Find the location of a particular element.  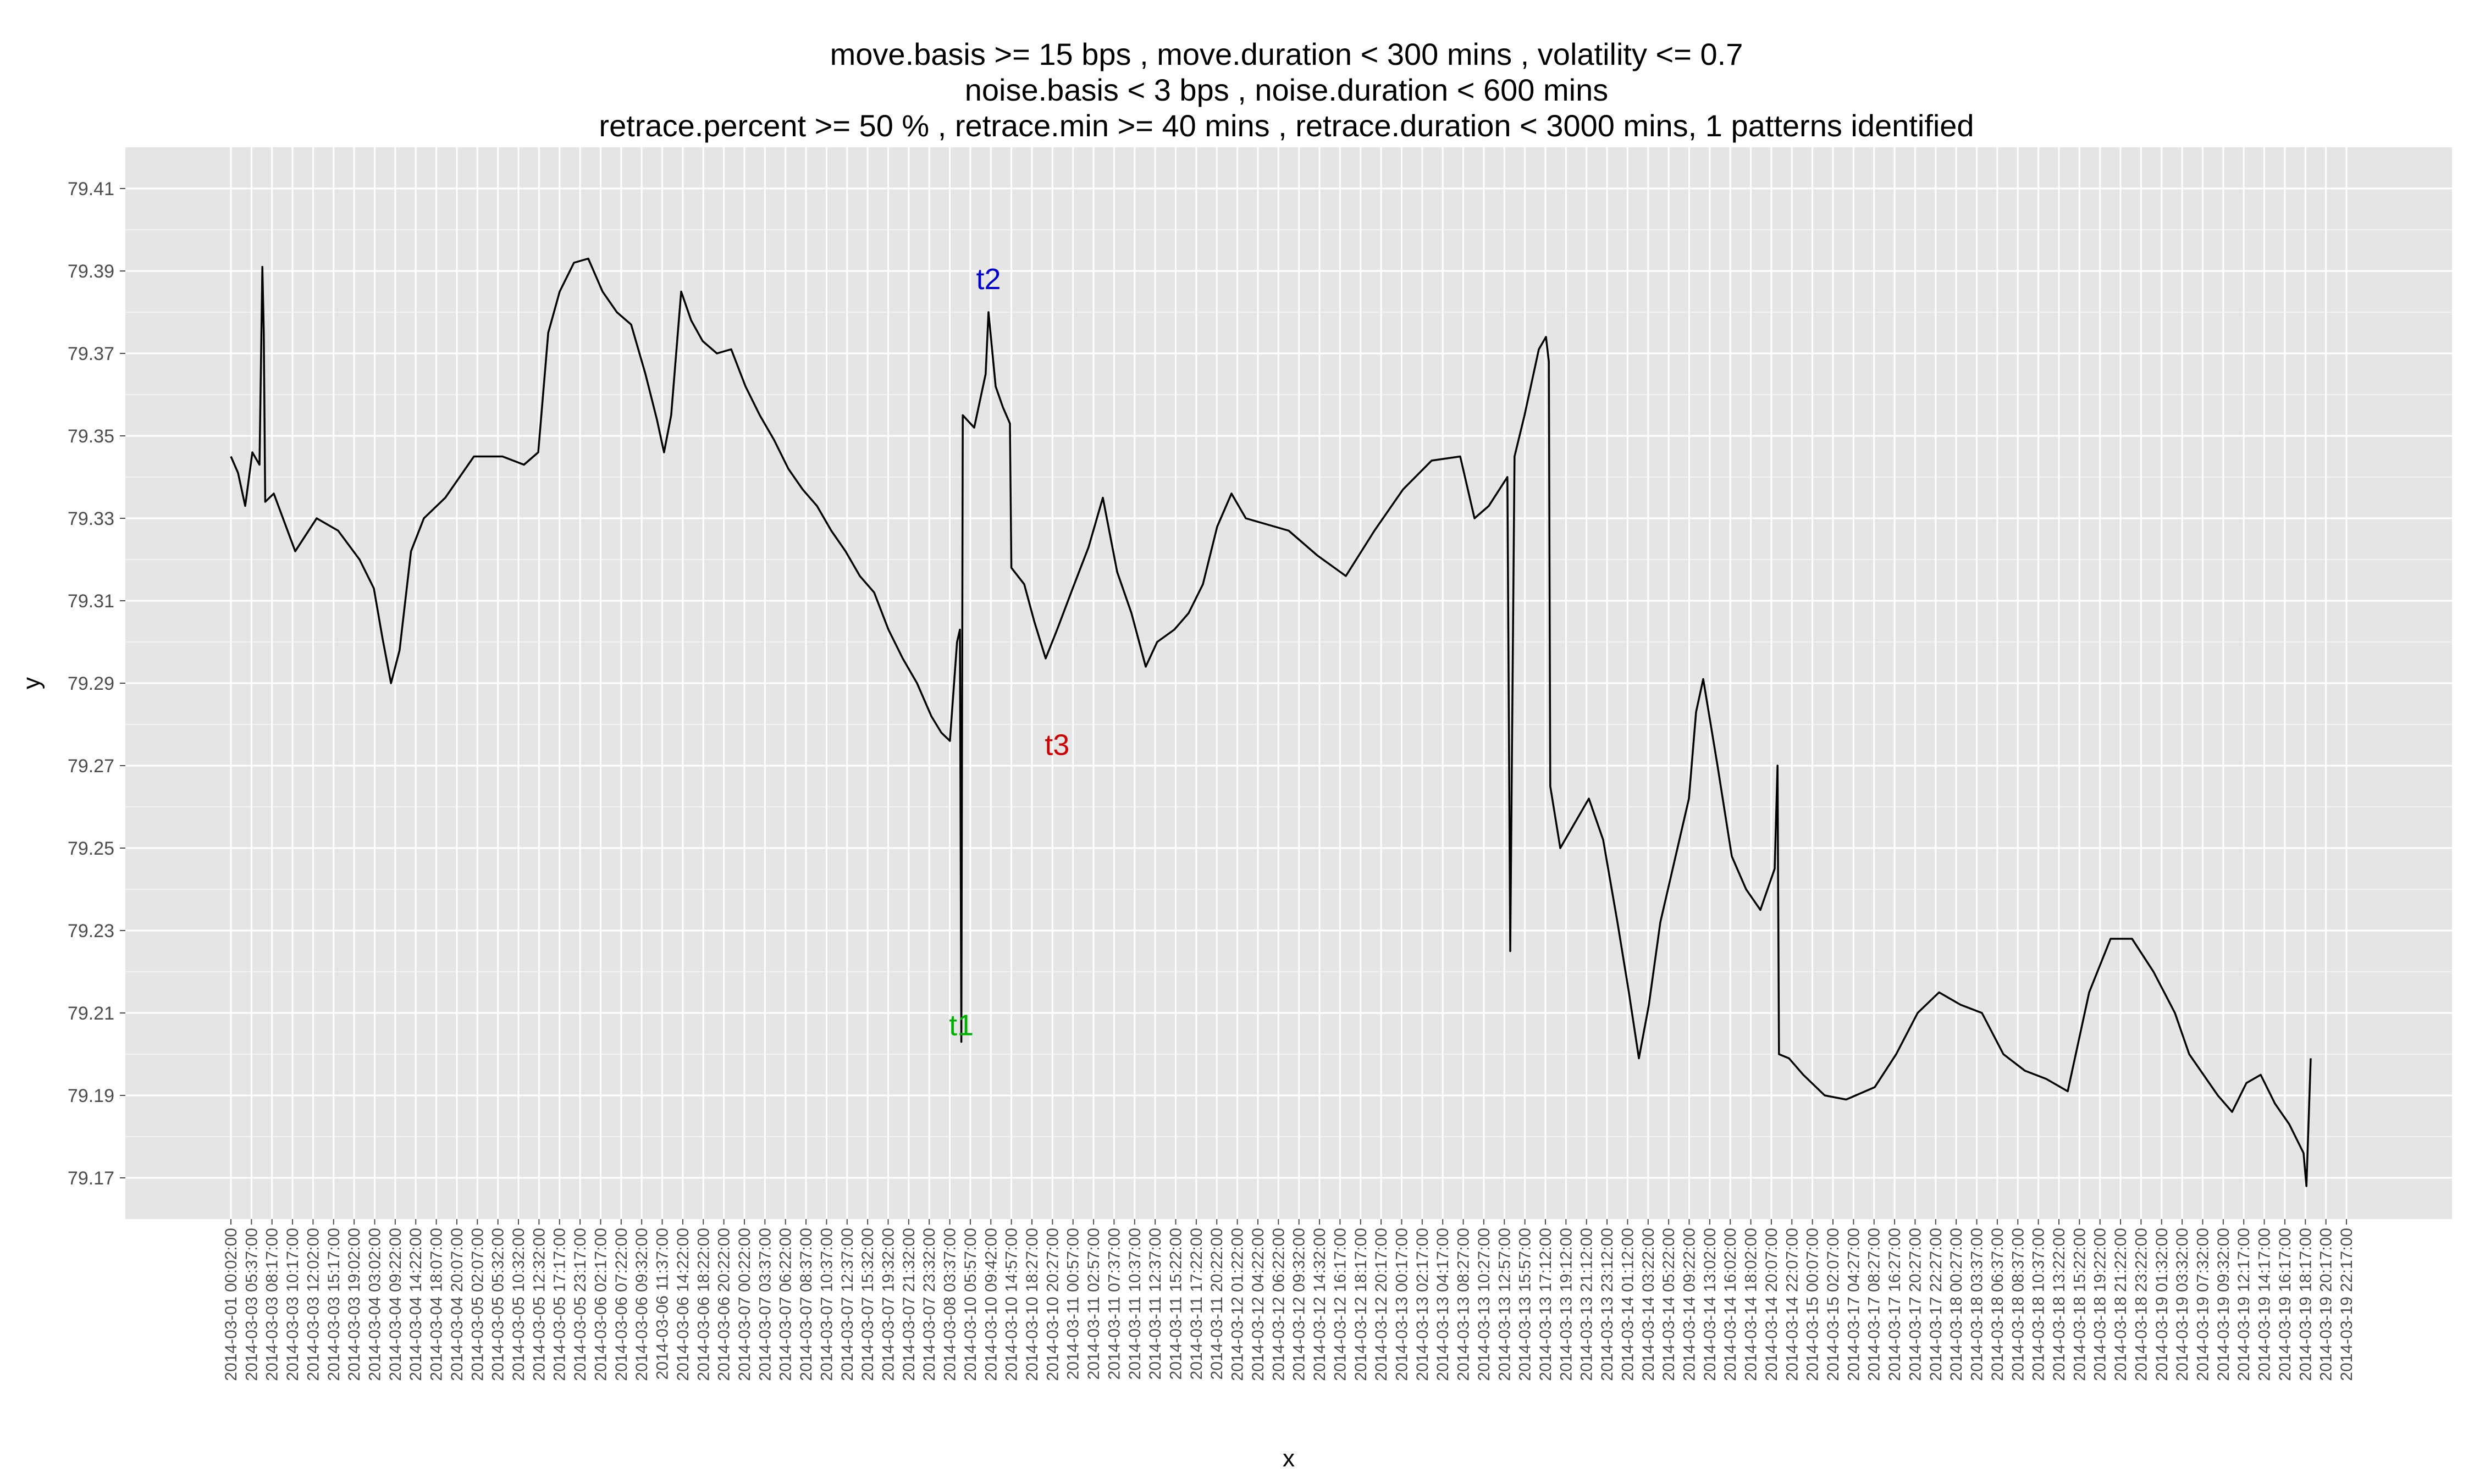

x-tick-label: 2014-03-18 06:37:00 is located at coordinates (1998, 1304).